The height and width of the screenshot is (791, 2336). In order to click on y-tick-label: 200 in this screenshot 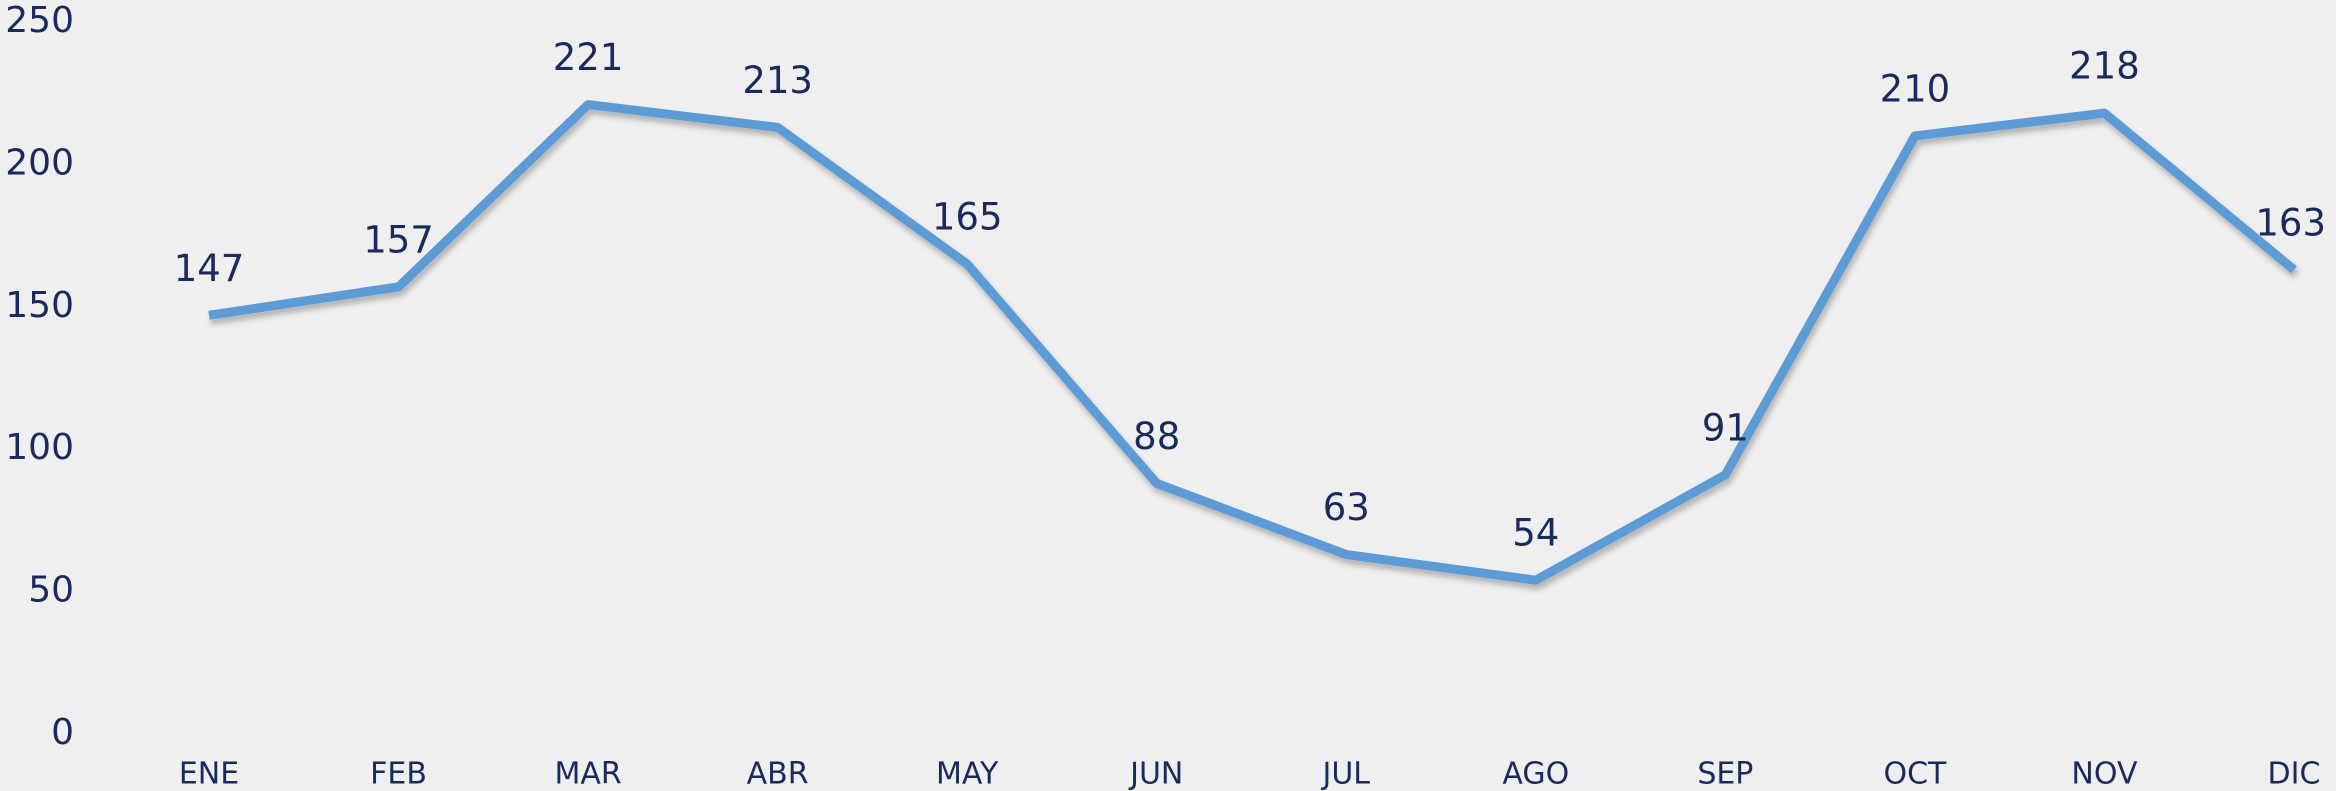, I will do `click(39, 162)`.